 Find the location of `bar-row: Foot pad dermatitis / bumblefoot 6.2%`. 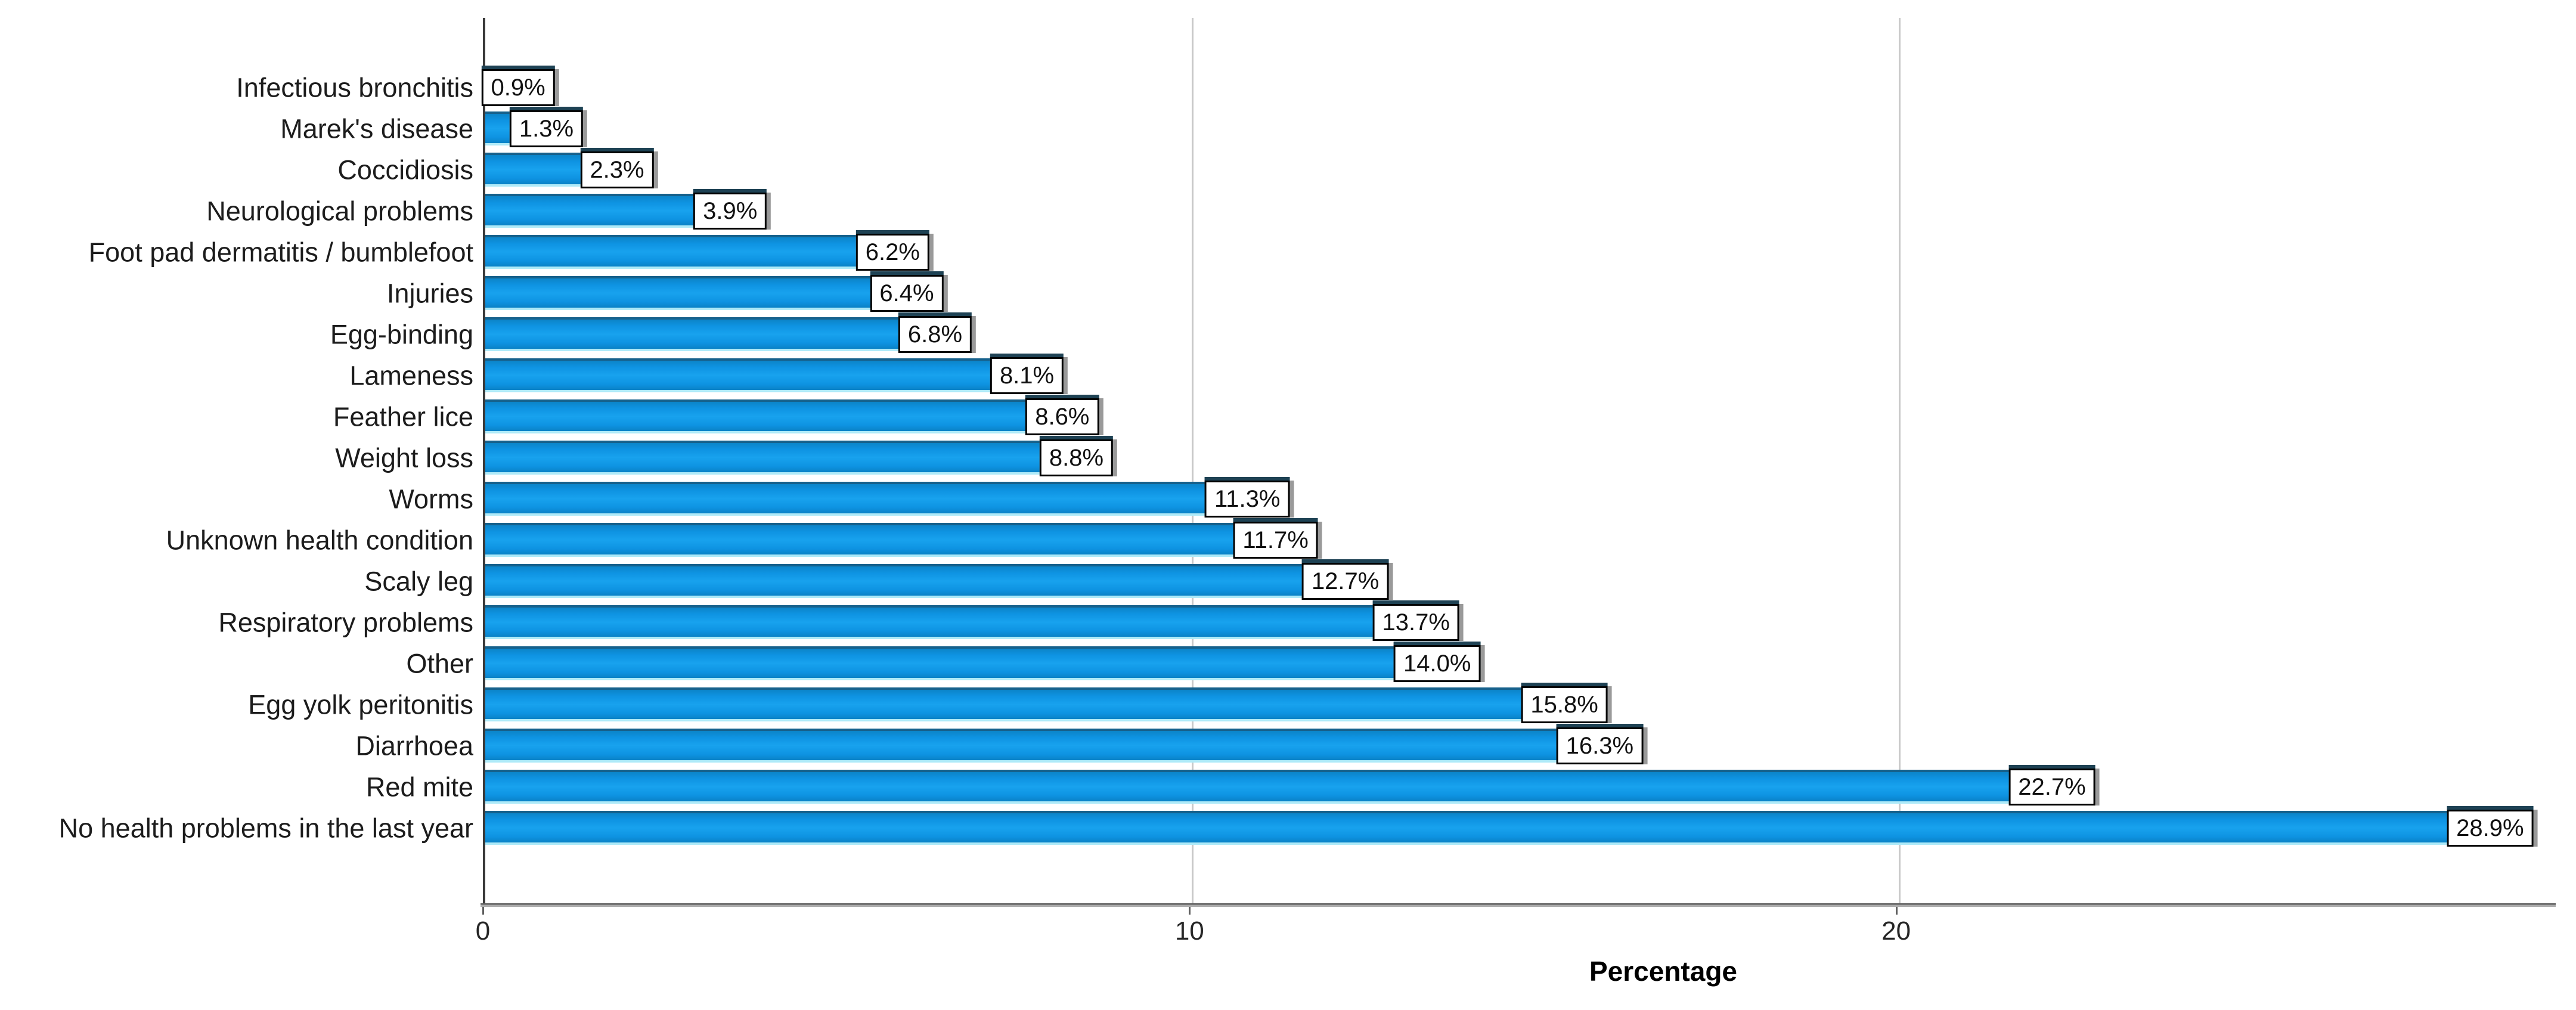

bar-row: Foot pad dermatitis / bumblefoot 6.2% is located at coordinates (1322, 252).